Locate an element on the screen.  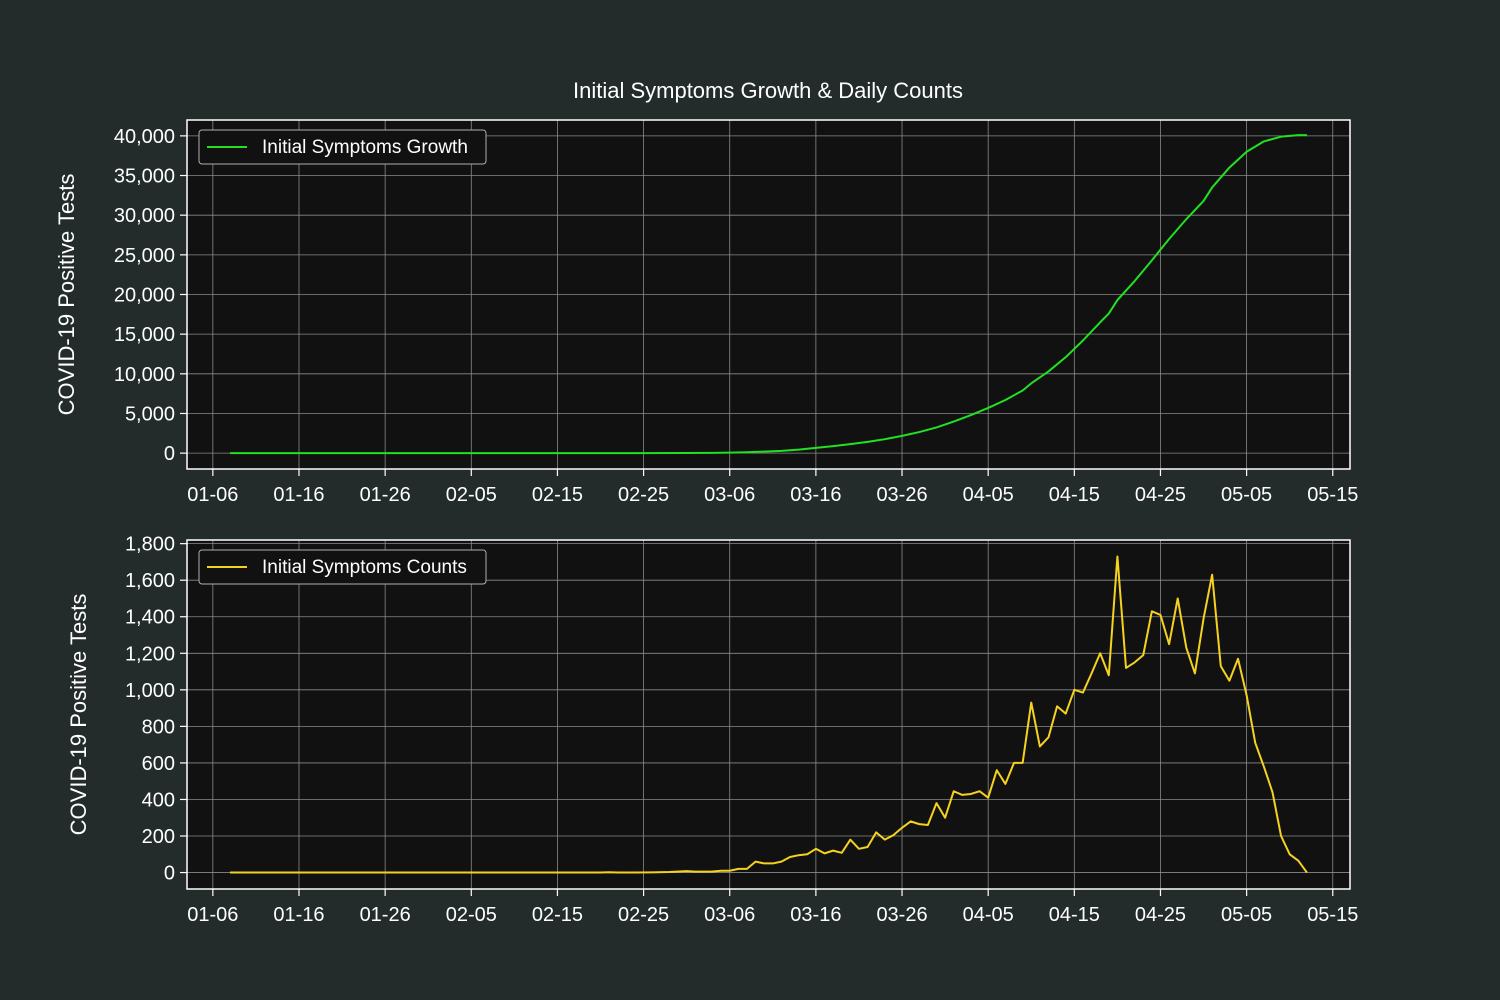
chart-title: Initial Symptoms Growth & Daily Counts is located at coordinates (768, 90).